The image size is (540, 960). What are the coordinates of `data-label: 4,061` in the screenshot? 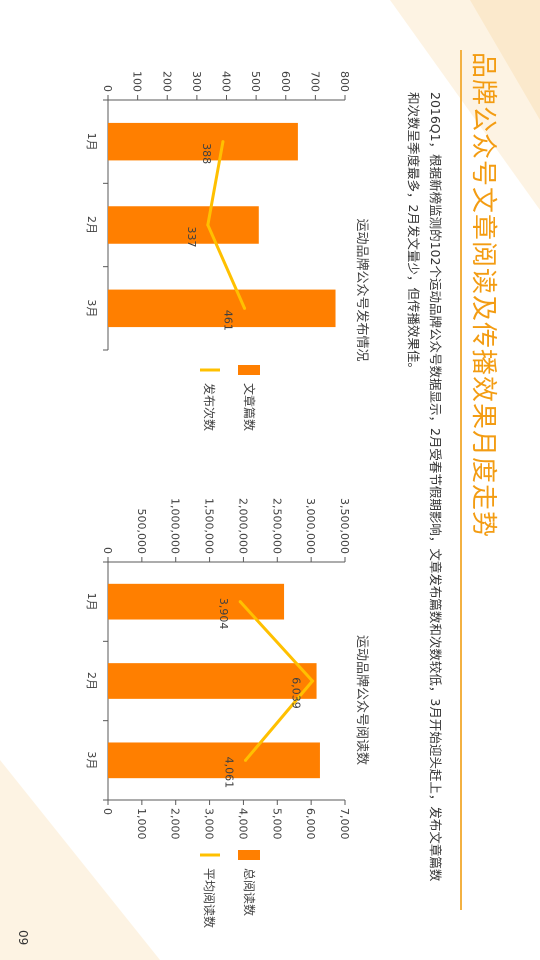 It's located at (228, 773).